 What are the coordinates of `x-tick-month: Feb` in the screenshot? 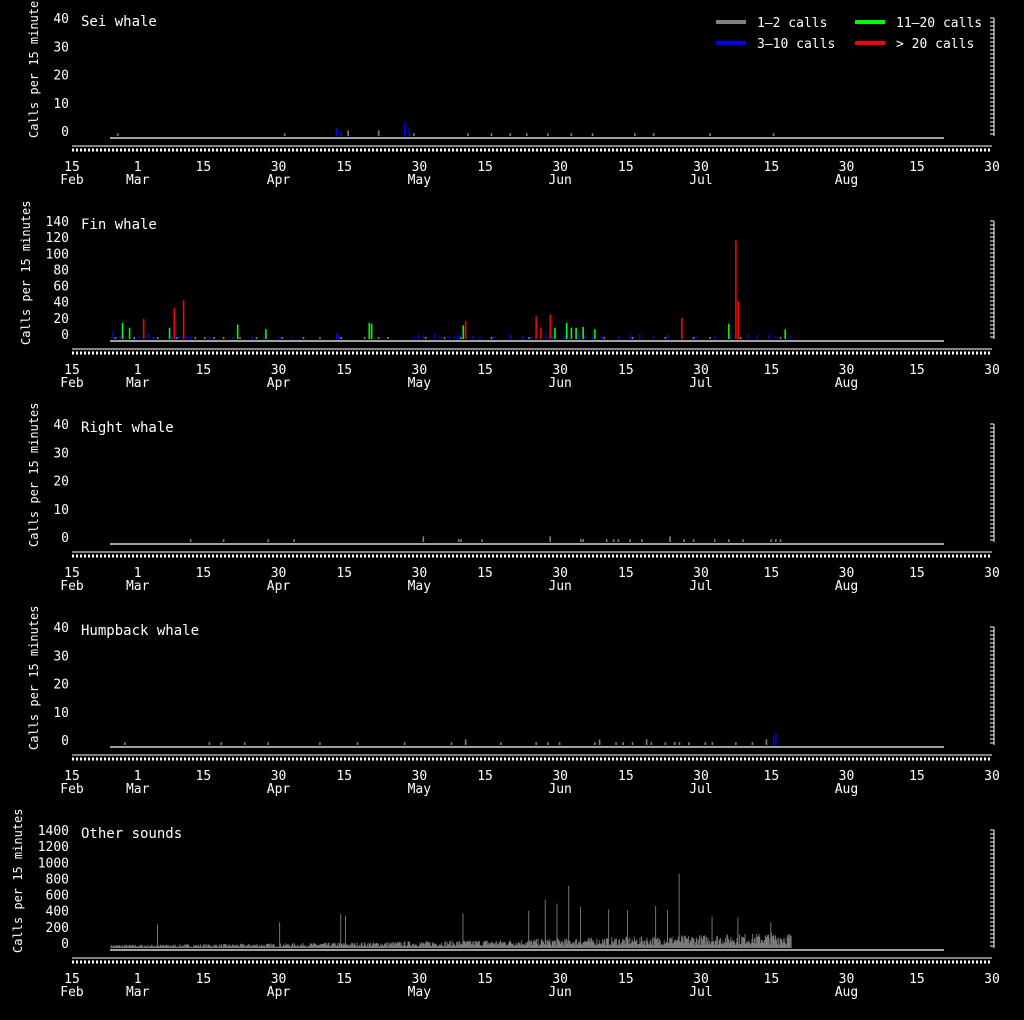 It's located at (72, 383).